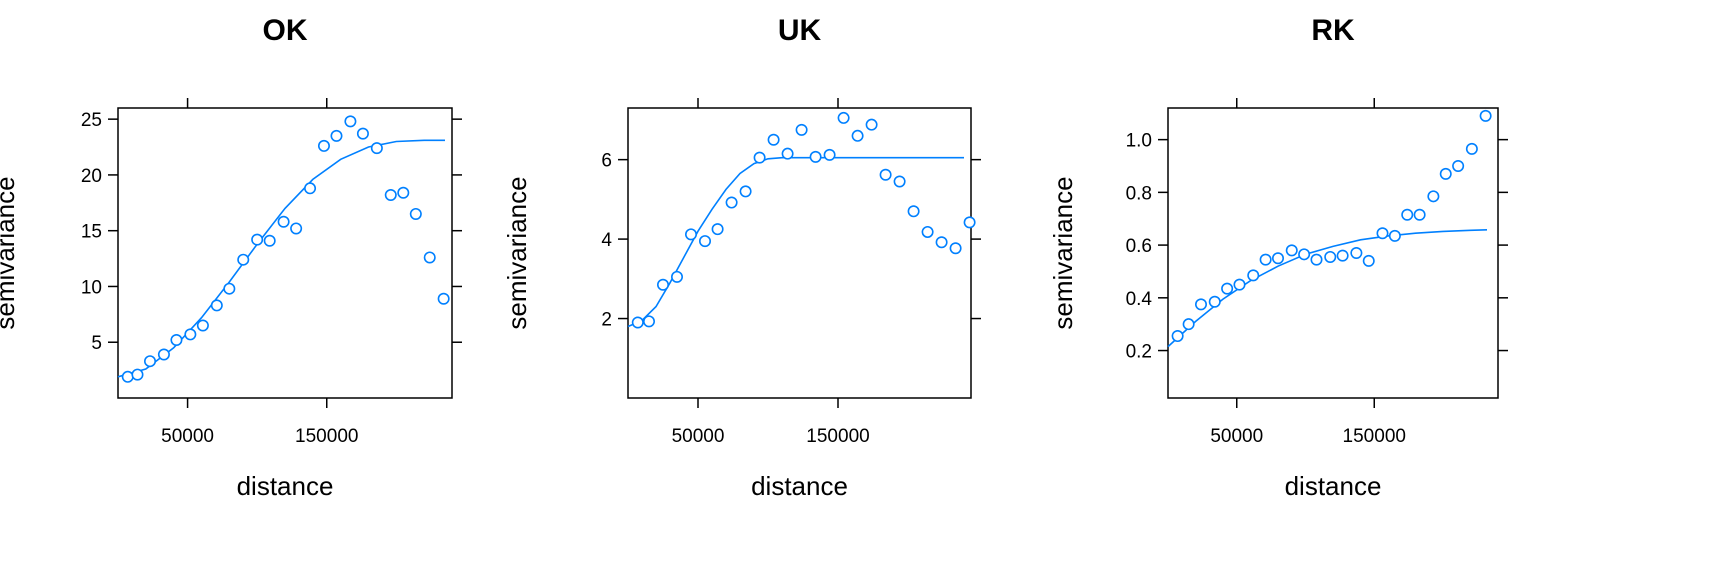 Image resolution: width=1728 pixels, height=576 pixels. Describe the element at coordinates (91, 232) in the screenshot. I see `y-tick-label: 15` at that location.